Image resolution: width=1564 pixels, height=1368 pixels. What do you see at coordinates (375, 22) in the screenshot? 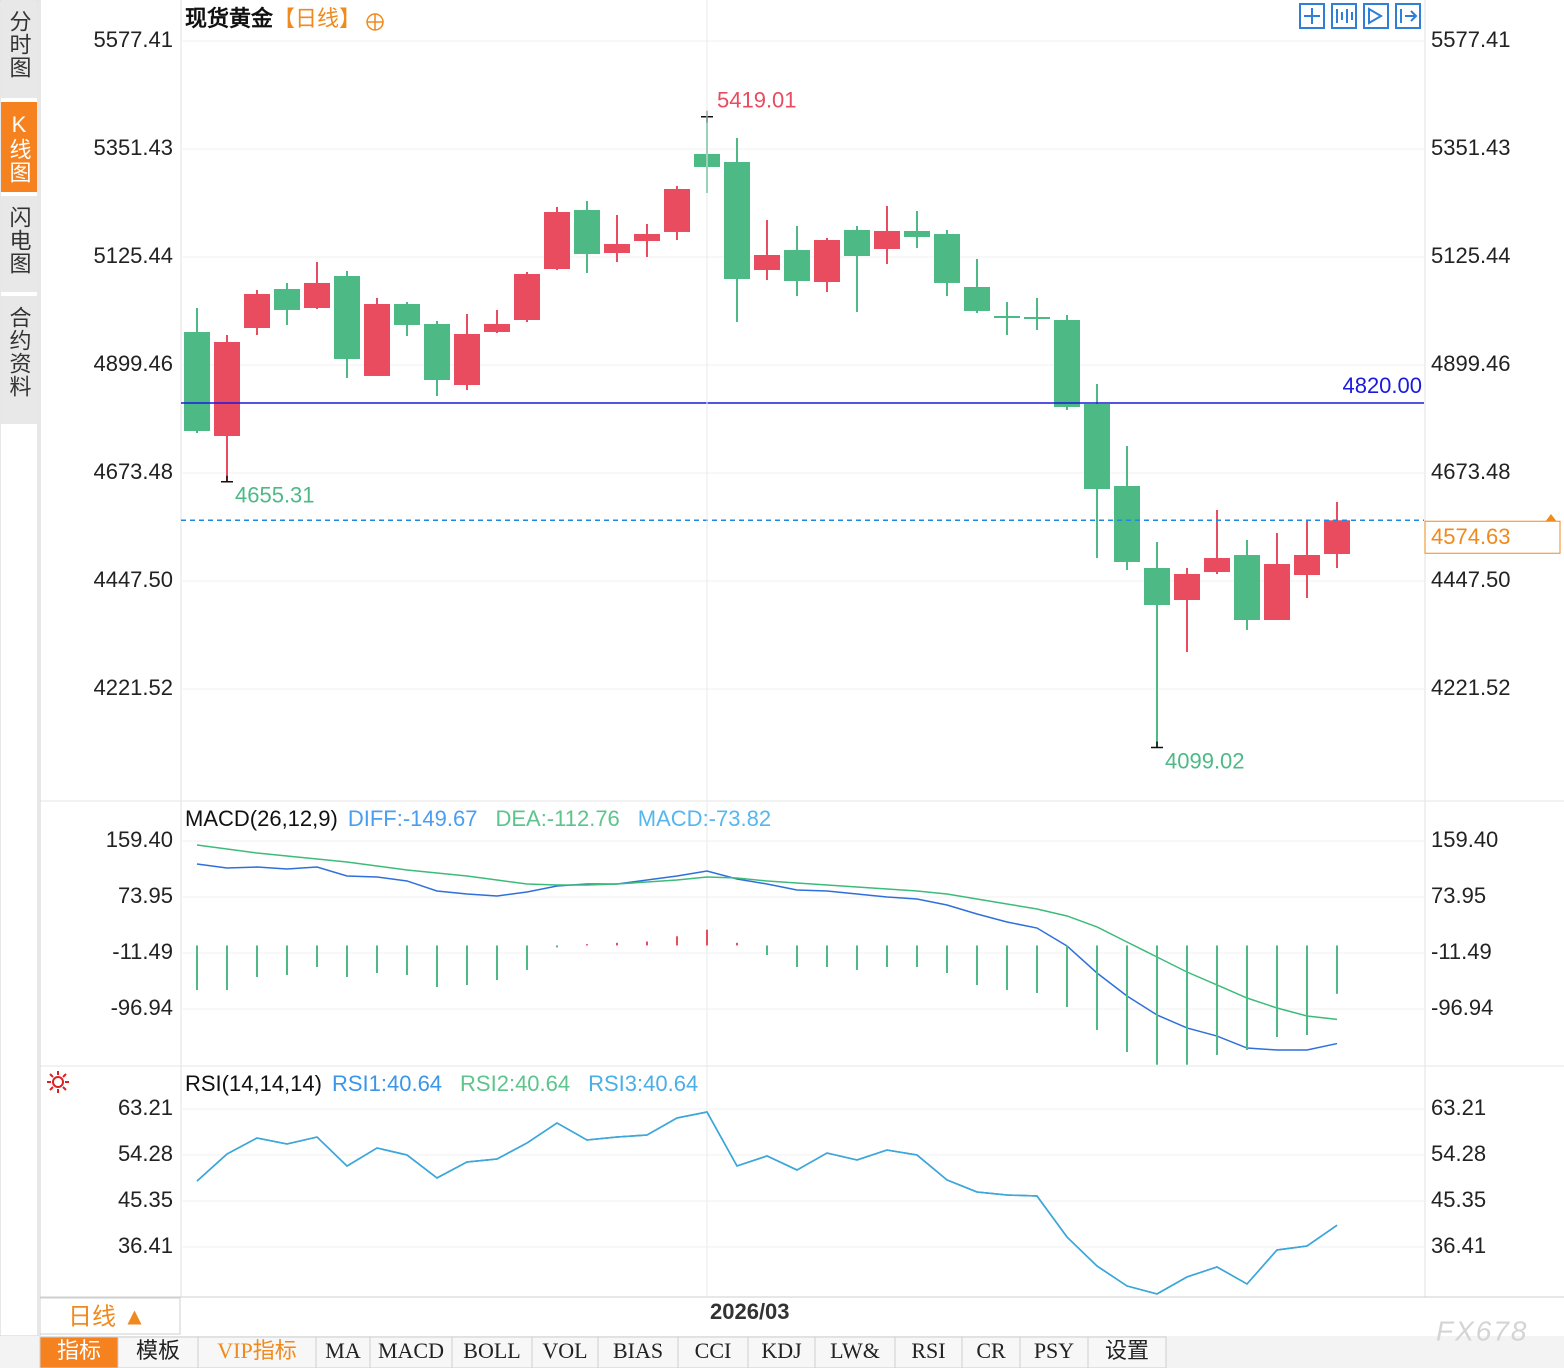
I see `add-icon-glyph` at bounding box center [375, 22].